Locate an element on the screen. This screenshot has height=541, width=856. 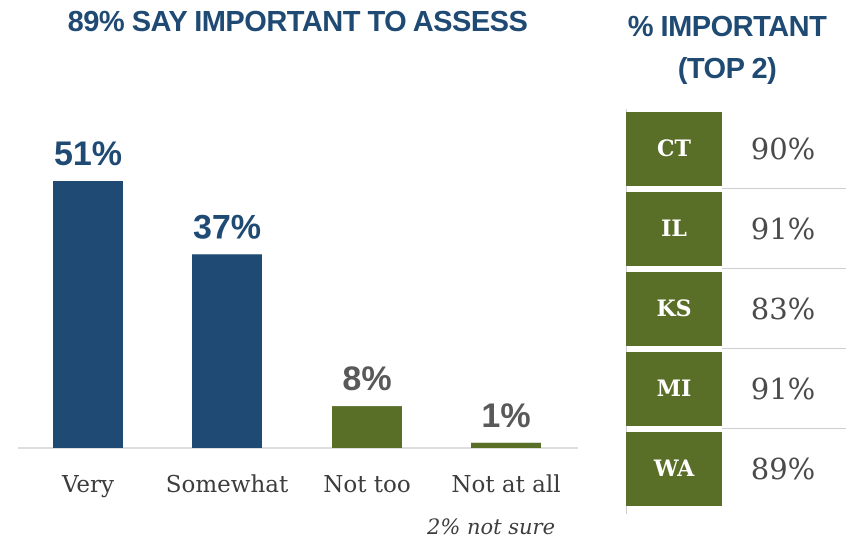
category-label: Not too is located at coordinates (366, 485).